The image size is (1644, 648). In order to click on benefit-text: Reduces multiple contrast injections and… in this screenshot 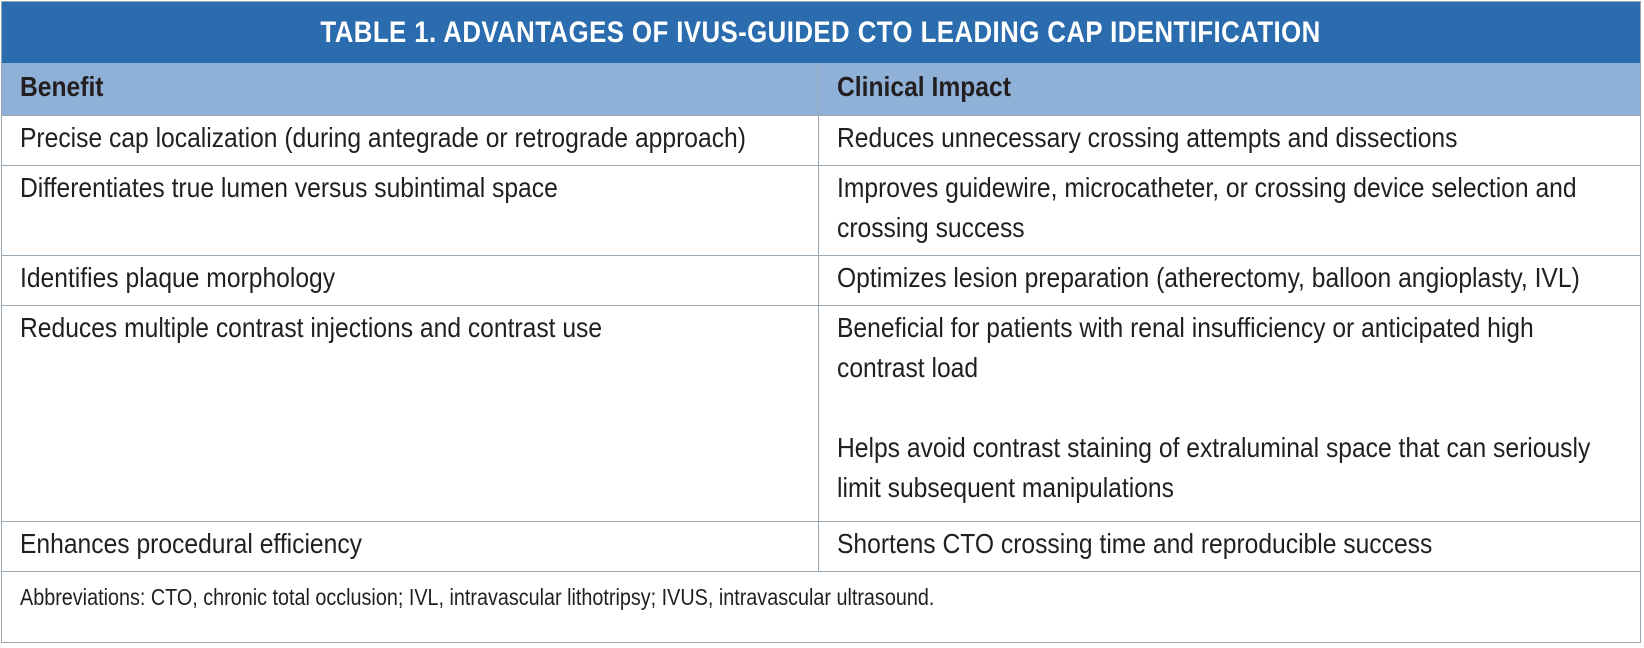, I will do `click(311, 327)`.